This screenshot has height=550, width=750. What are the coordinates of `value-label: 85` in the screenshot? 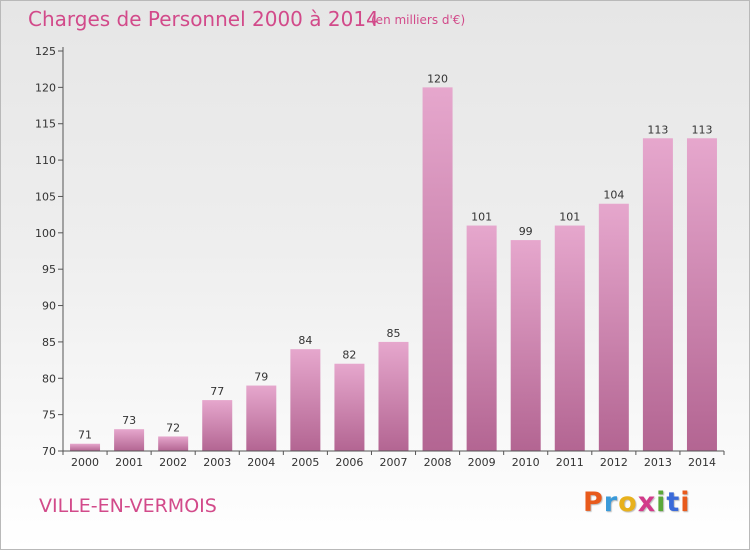 It's located at (394, 333).